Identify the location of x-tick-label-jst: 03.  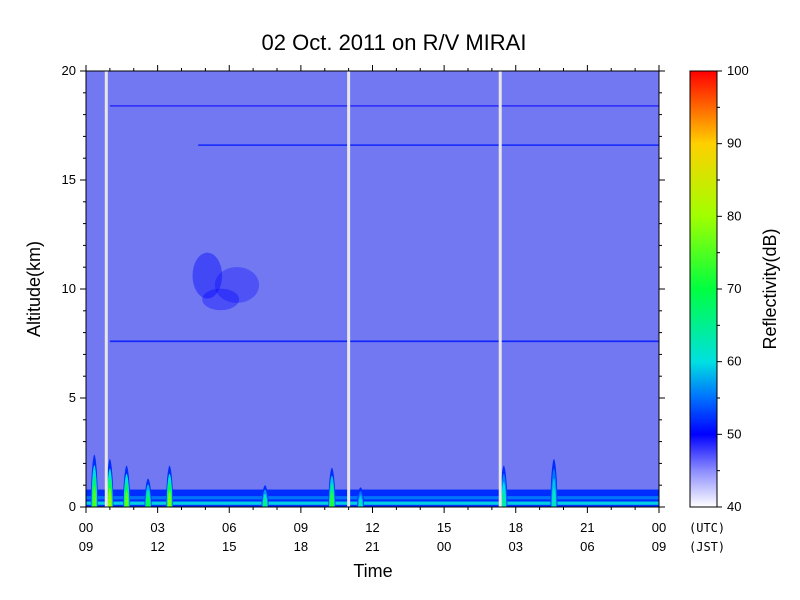
(516, 546).